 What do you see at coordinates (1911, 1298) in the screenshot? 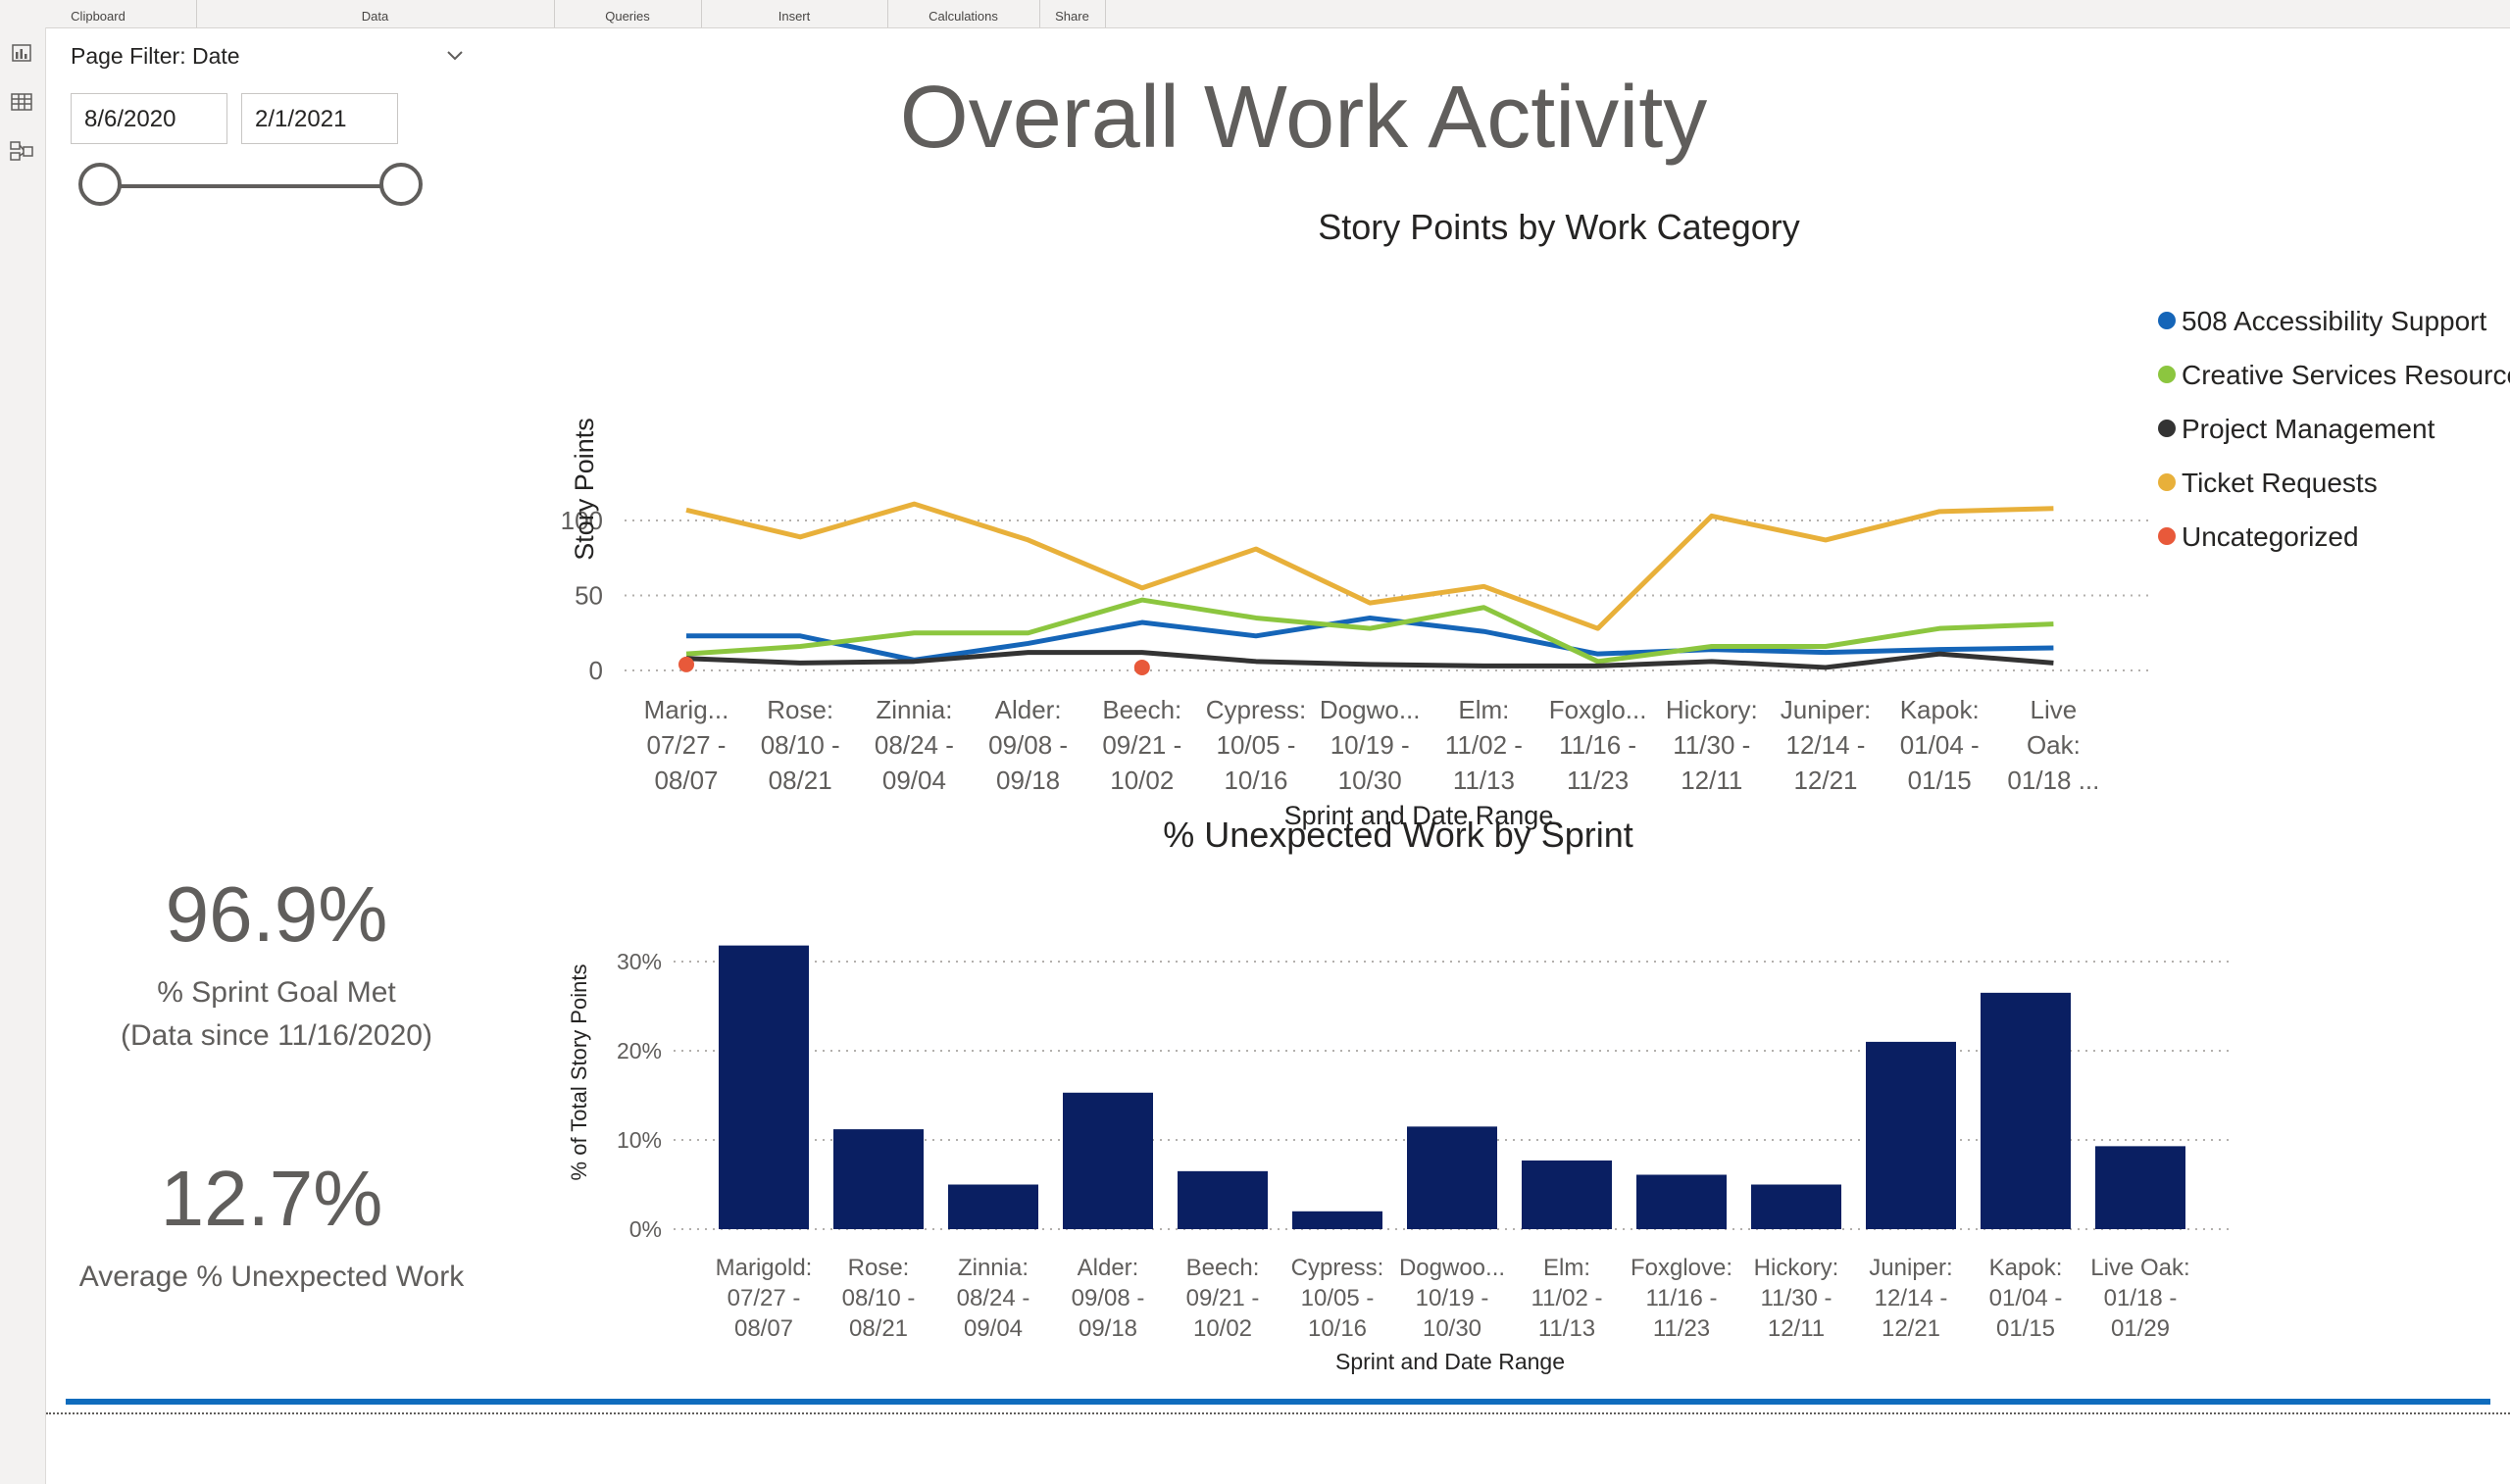
I see `x-tick-label: 12/14 -` at bounding box center [1911, 1298].